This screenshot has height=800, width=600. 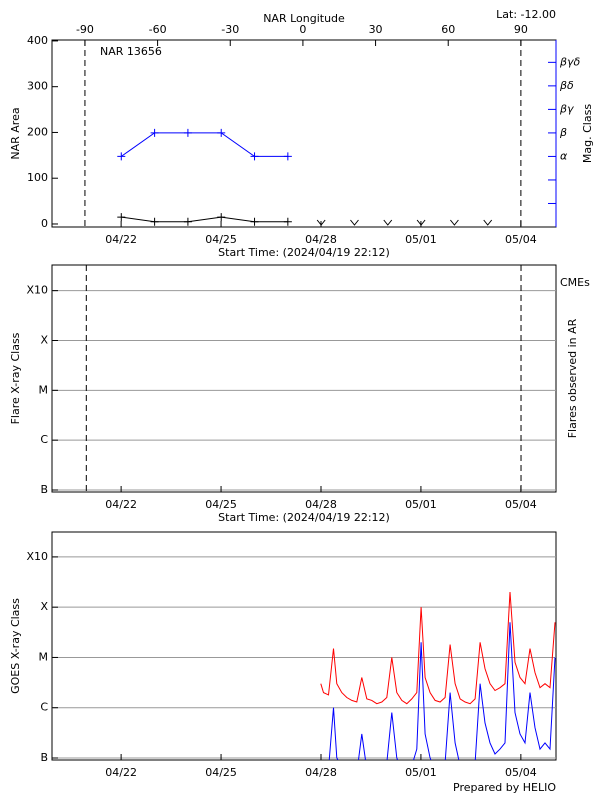 What do you see at coordinates (570, 61) in the screenshot?
I see `y2-tick-label: βγδ` at bounding box center [570, 61].